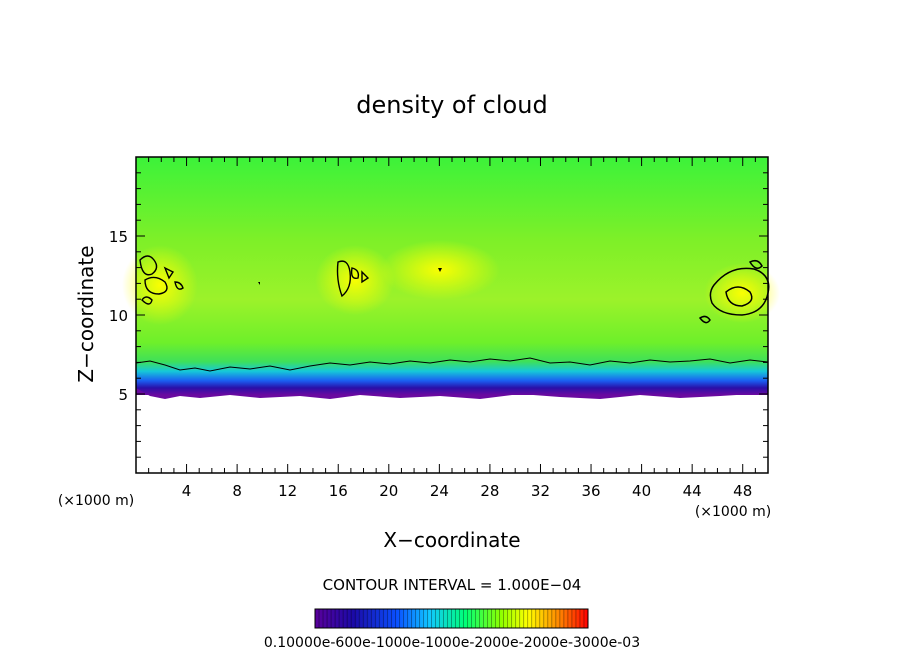  Describe the element at coordinates (287, 491) in the screenshot. I see `x-tick-label: 12` at that location.